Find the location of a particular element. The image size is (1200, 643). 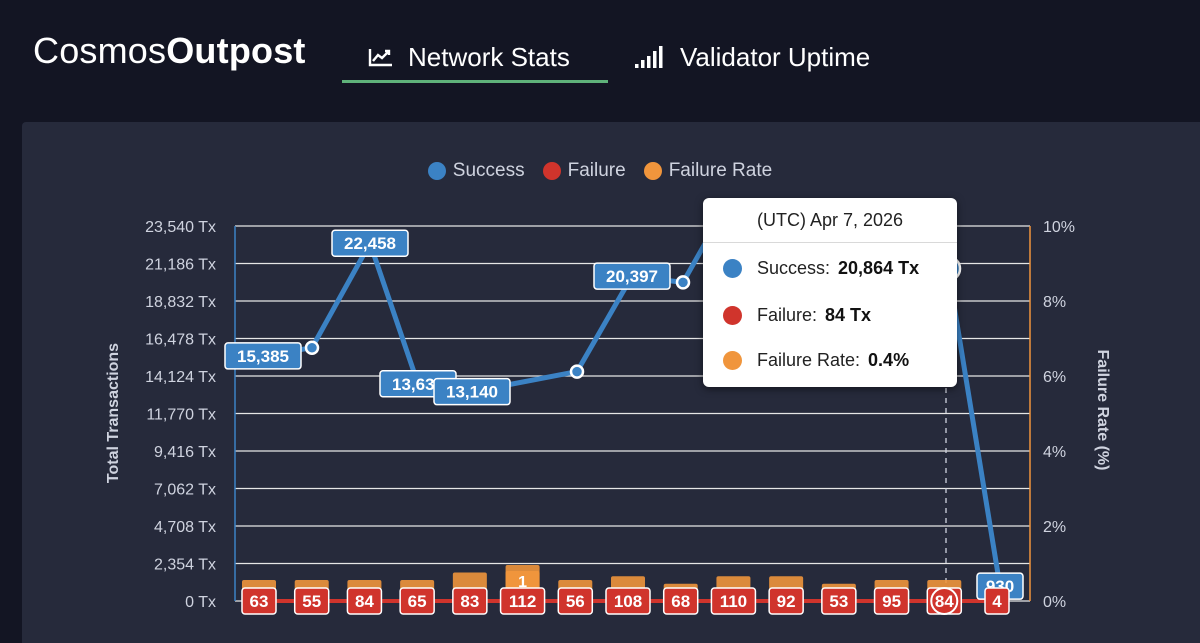

tooltip-row-success: Success: 20,864 Tx is located at coordinates (821, 268).